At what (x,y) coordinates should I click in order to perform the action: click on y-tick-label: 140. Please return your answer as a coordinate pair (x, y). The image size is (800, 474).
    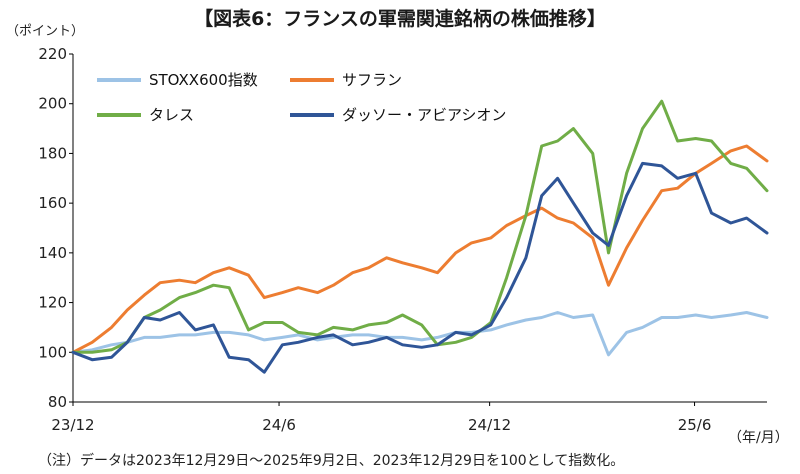
    Looking at the image, I should click on (52, 253).